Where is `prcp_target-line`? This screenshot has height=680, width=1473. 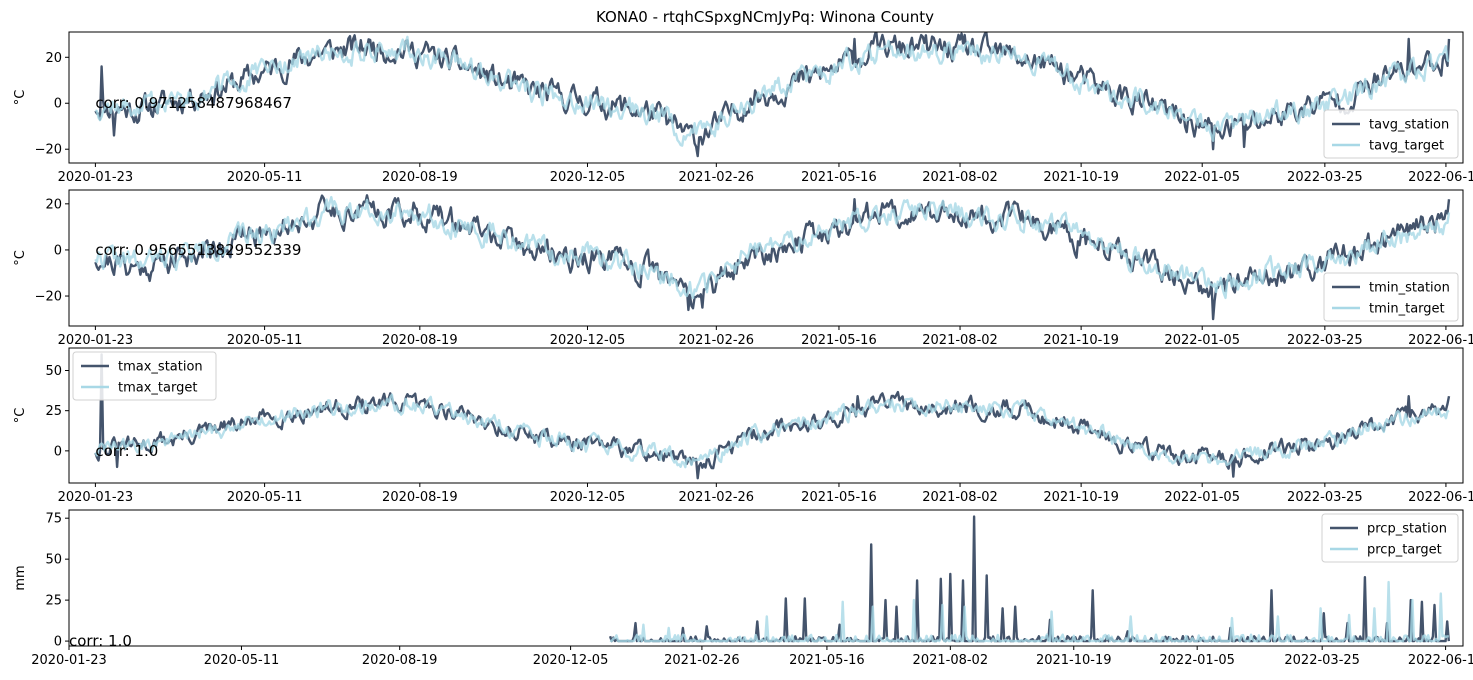
prcp_target-line is located at coordinates (1029, 611).